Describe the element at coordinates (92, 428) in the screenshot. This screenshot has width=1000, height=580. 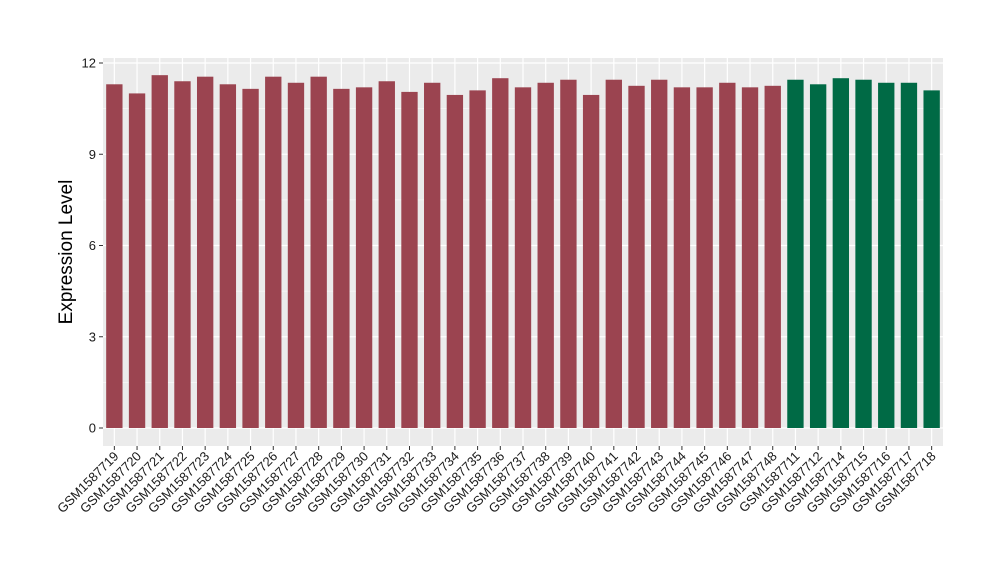
I see `y-tick-label: 0` at that location.